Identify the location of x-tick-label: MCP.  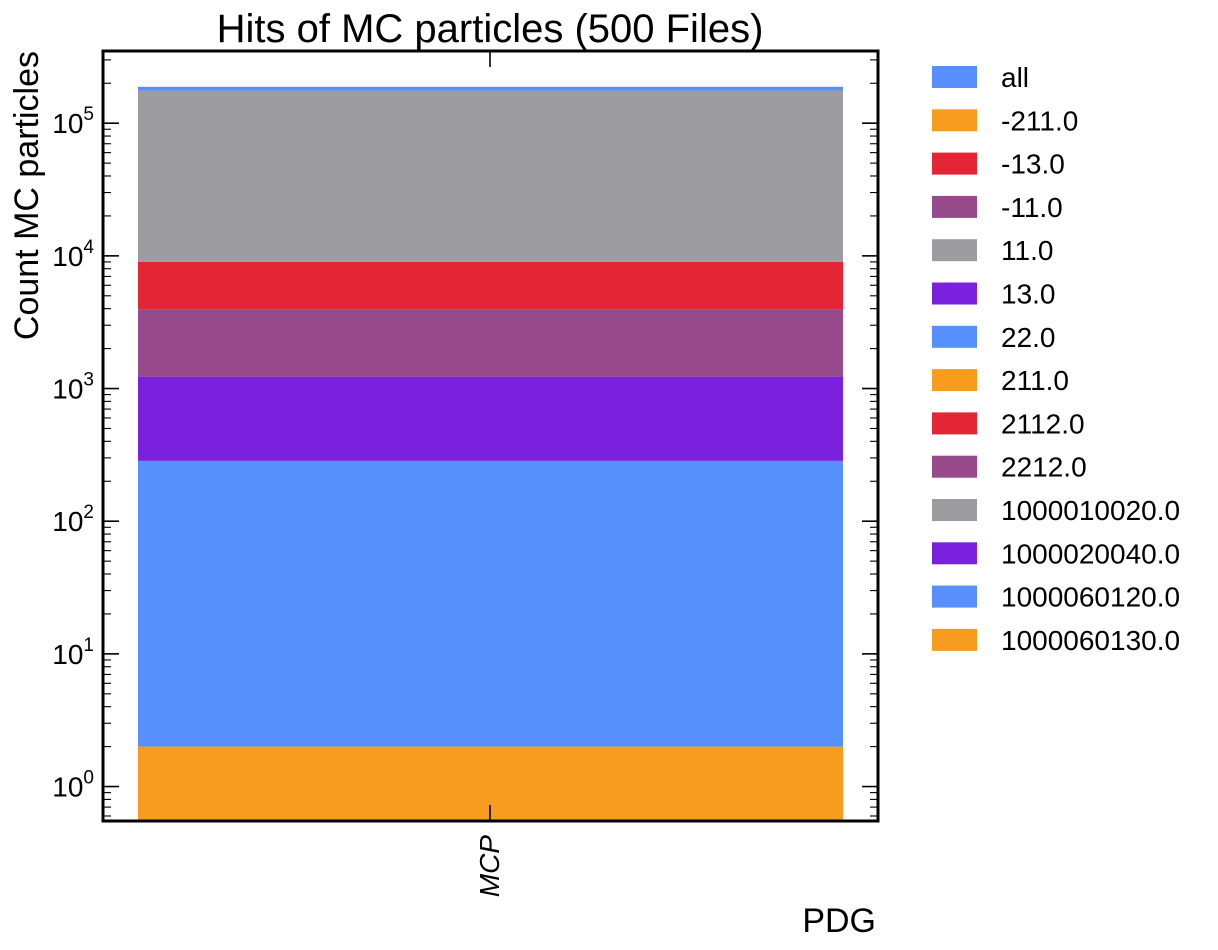
(489, 866).